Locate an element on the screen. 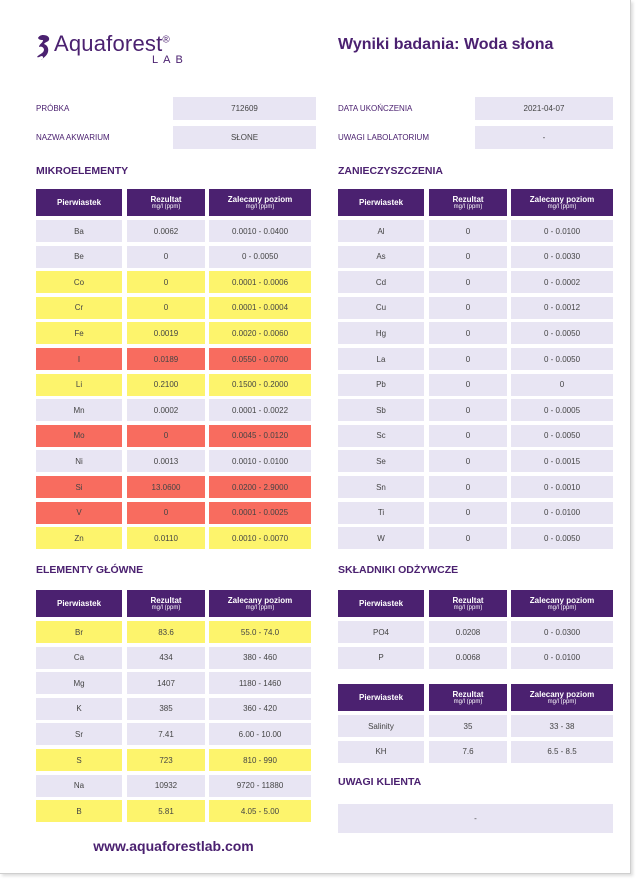  table-cell: Ca is located at coordinates (79, 657).